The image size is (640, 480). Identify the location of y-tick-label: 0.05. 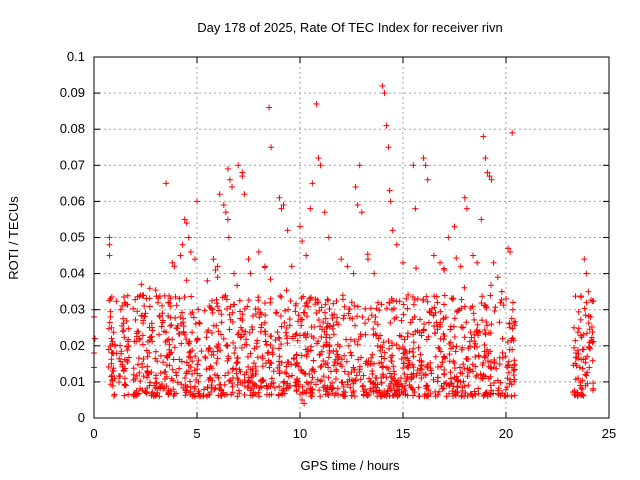
(72, 237).